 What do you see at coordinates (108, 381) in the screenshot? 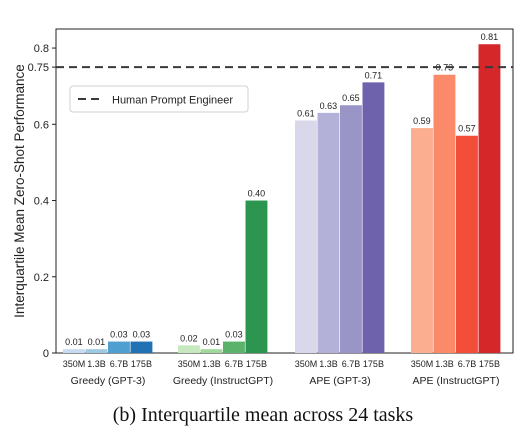
I see `x-group-label: Greedy (GPT-3)` at bounding box center [108, 381].